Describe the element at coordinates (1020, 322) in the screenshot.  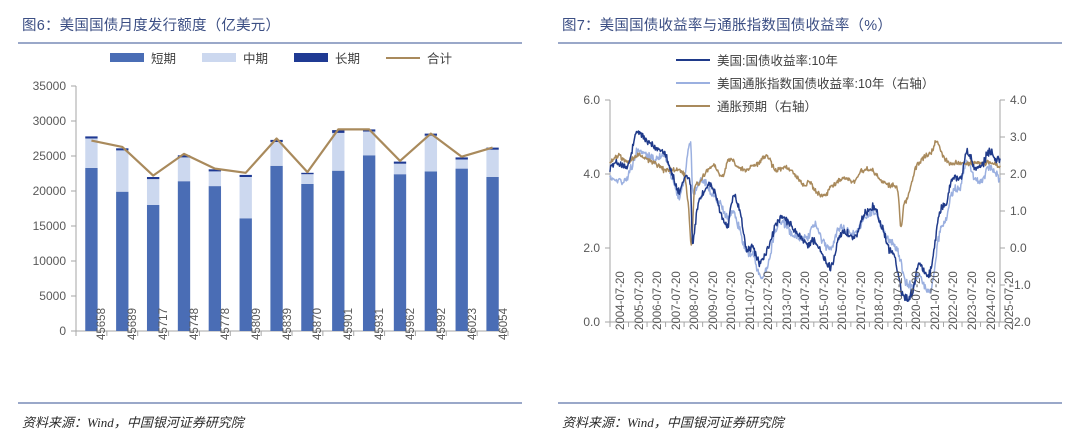
I see `figure-7-ytick-label-right: -2.0` at that location.